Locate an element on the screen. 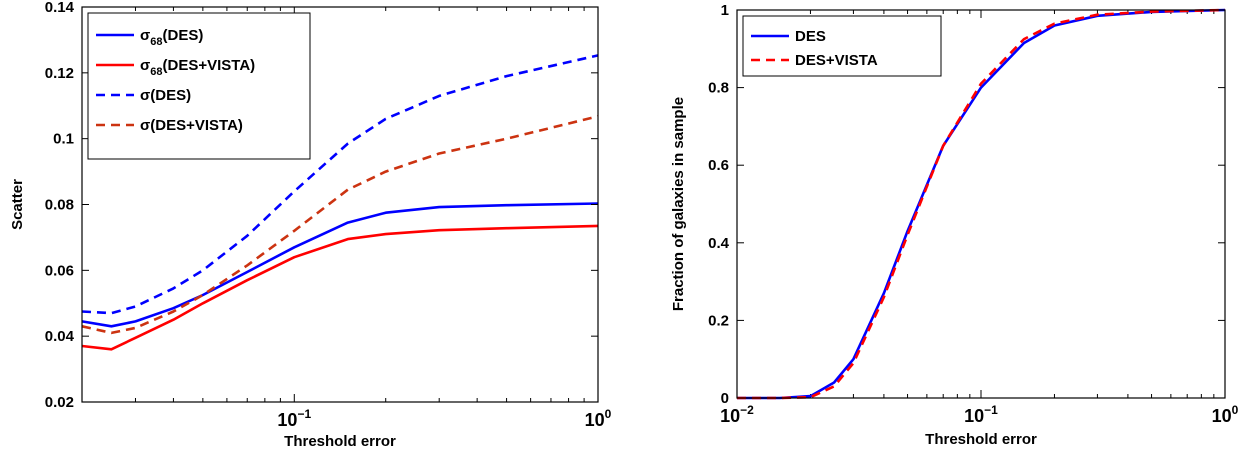  y-tick-label: 0.14 is located at coordinates (60, 8).